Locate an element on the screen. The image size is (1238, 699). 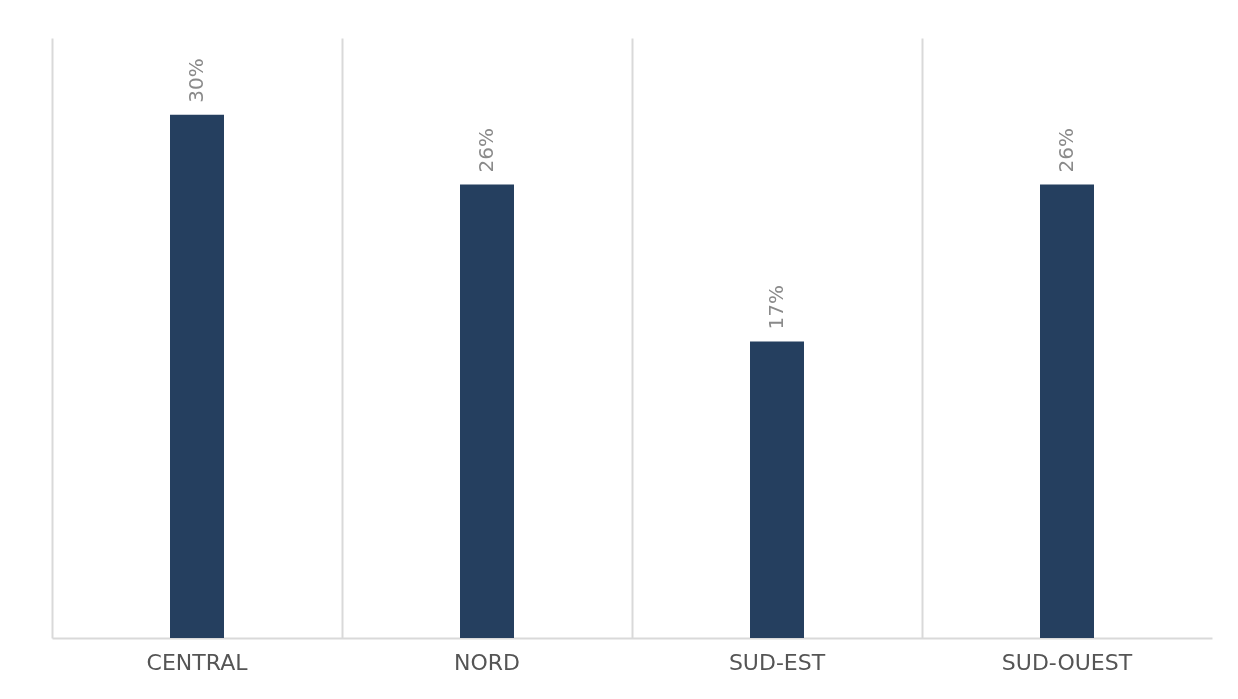
x-tick-label: SUD-EST is located at coordinates (777, 662).